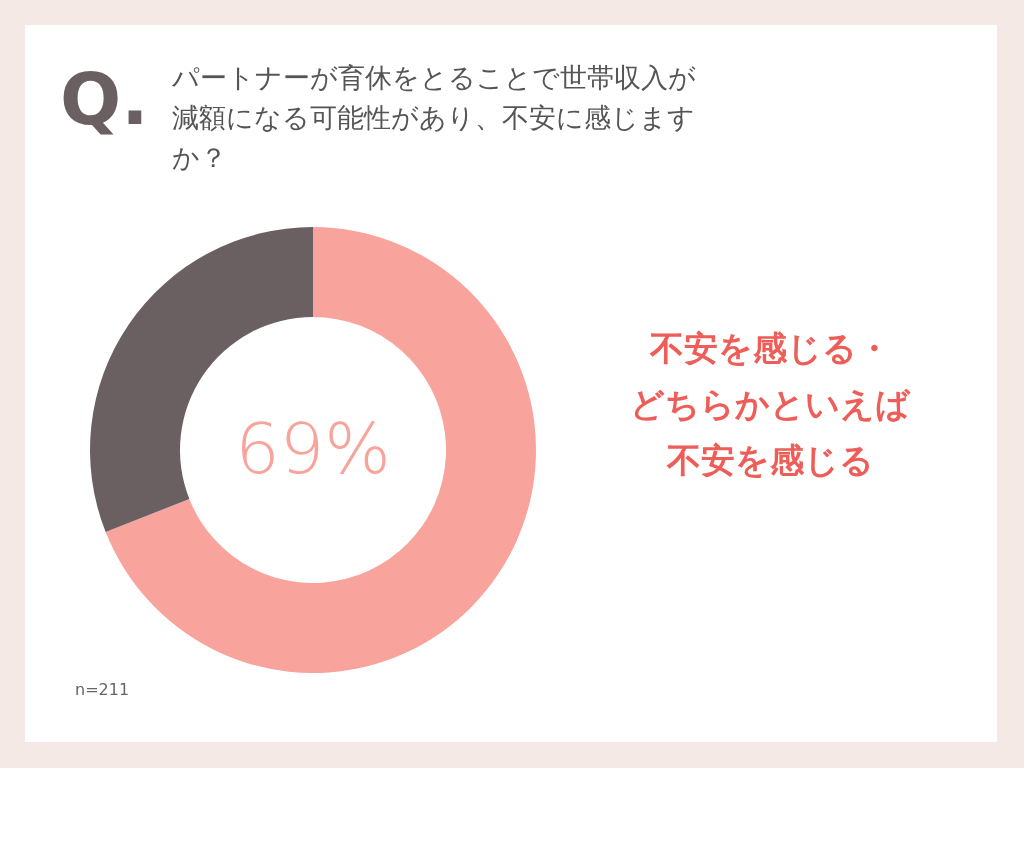 The height and width of the screenshot is (866, 1030). What do you see at coordinates (102, 689) in the screenshot?
I see `text: n=211` at bounding box center [102, 689].